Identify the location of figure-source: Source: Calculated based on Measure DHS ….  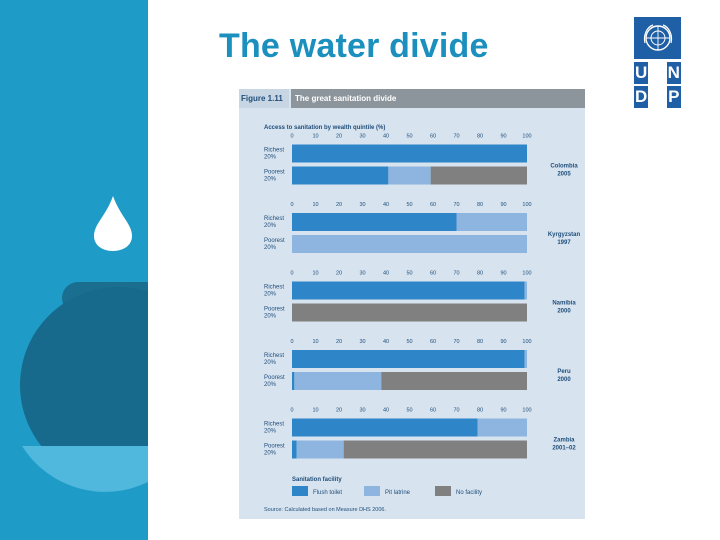
(325, 510).